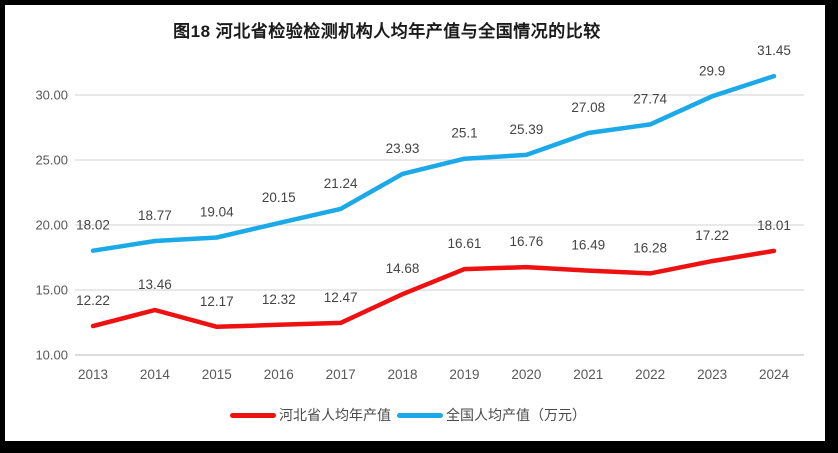 The image size is (838, 453). I want to click on data-label: 12.47, so click(341, 297).